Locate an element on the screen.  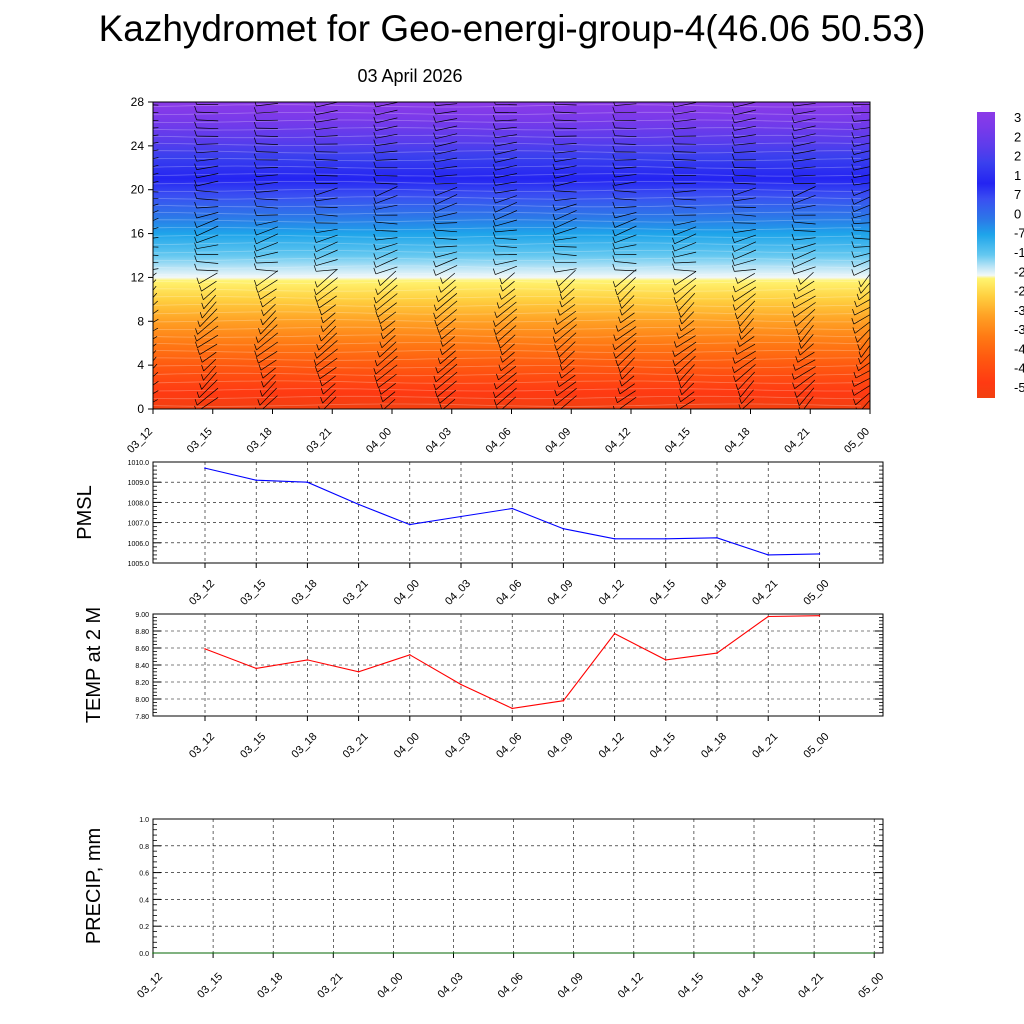
x-tick-label: 04_03 is located at coordinates (458, 746).